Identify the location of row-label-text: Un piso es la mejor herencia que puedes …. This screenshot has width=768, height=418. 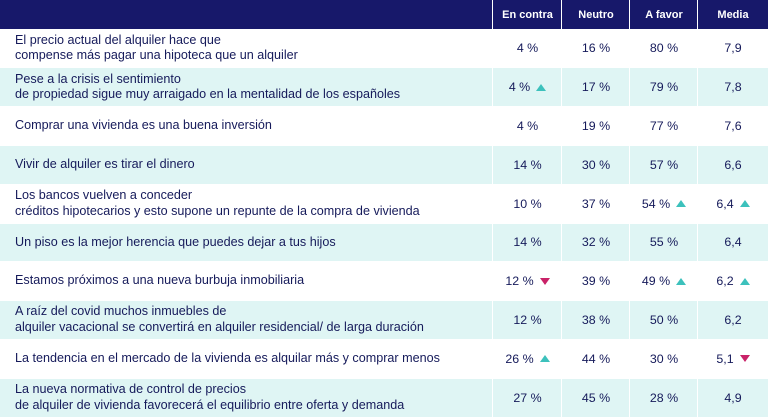
(175, 243).